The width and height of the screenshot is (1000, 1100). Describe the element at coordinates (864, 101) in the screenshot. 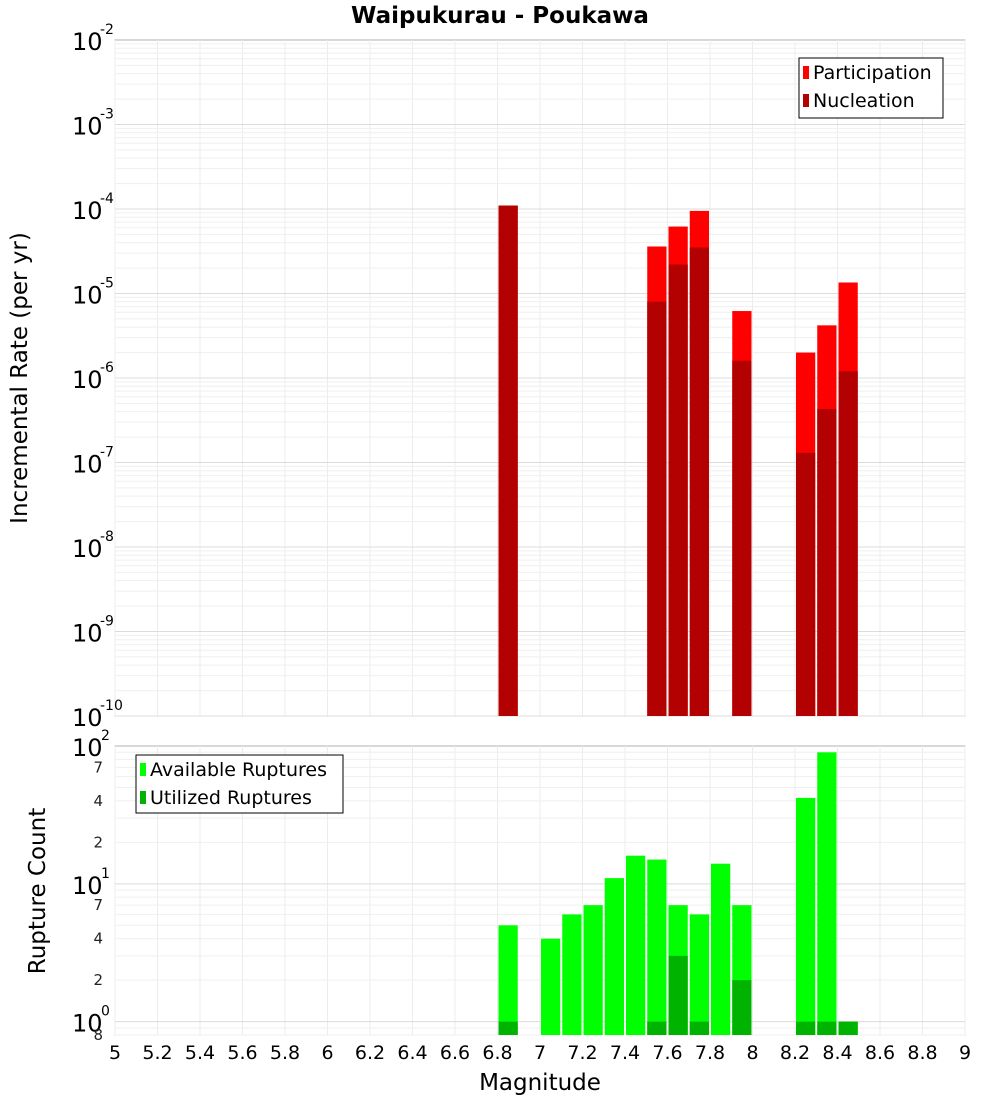

I see `legend-label-nucleation: Nucleation` at that location.